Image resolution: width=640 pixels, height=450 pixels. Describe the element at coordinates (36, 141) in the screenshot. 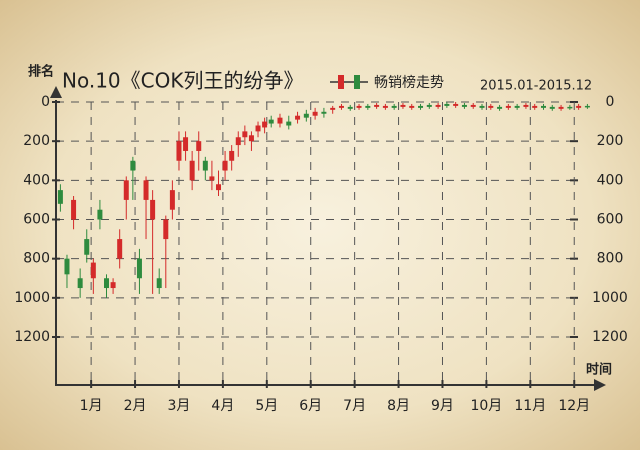

I see `y-tick-label: 200` at that location.